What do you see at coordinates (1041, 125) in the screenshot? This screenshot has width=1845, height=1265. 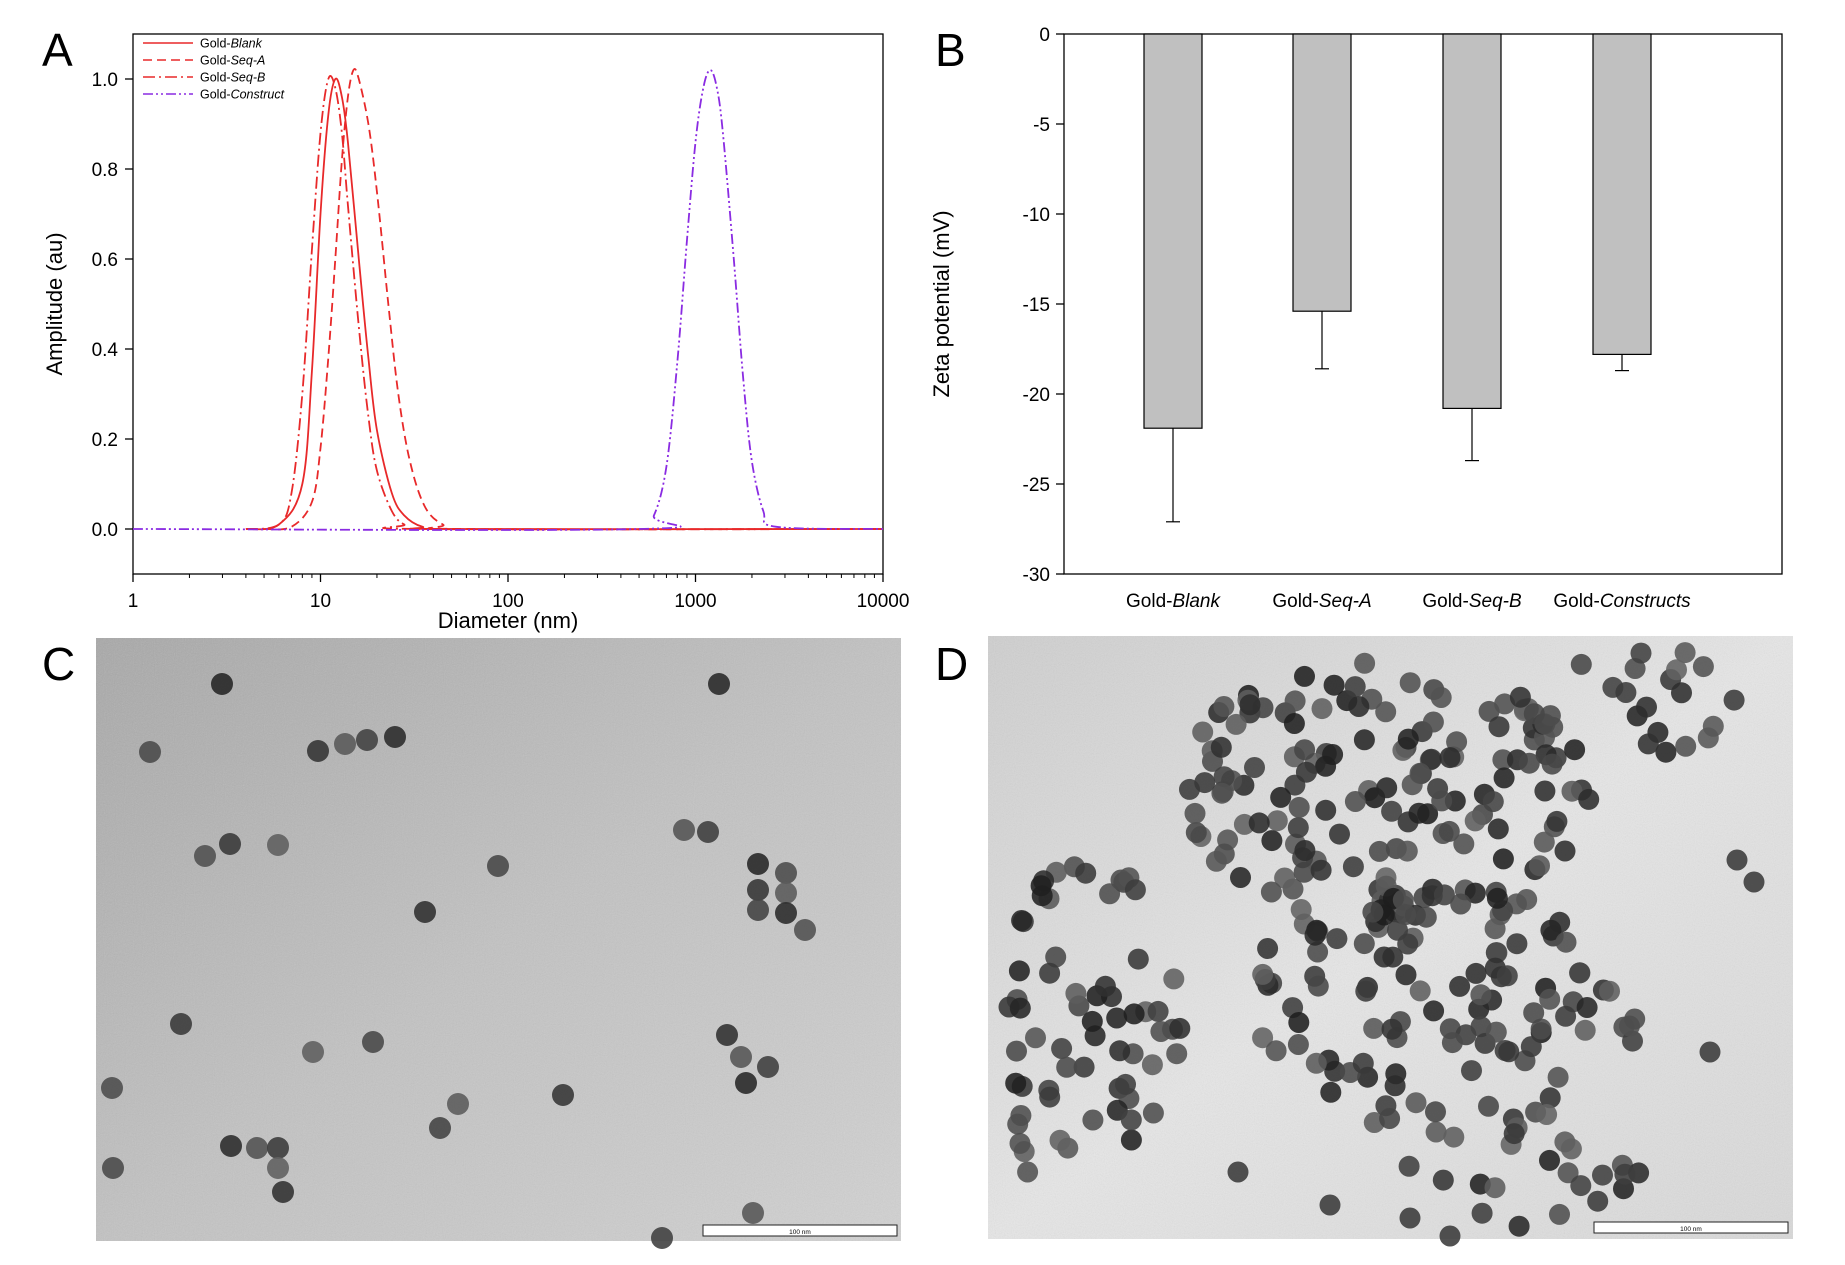 I see `y-tick-label: -5` at bounding box center [1041, 125].